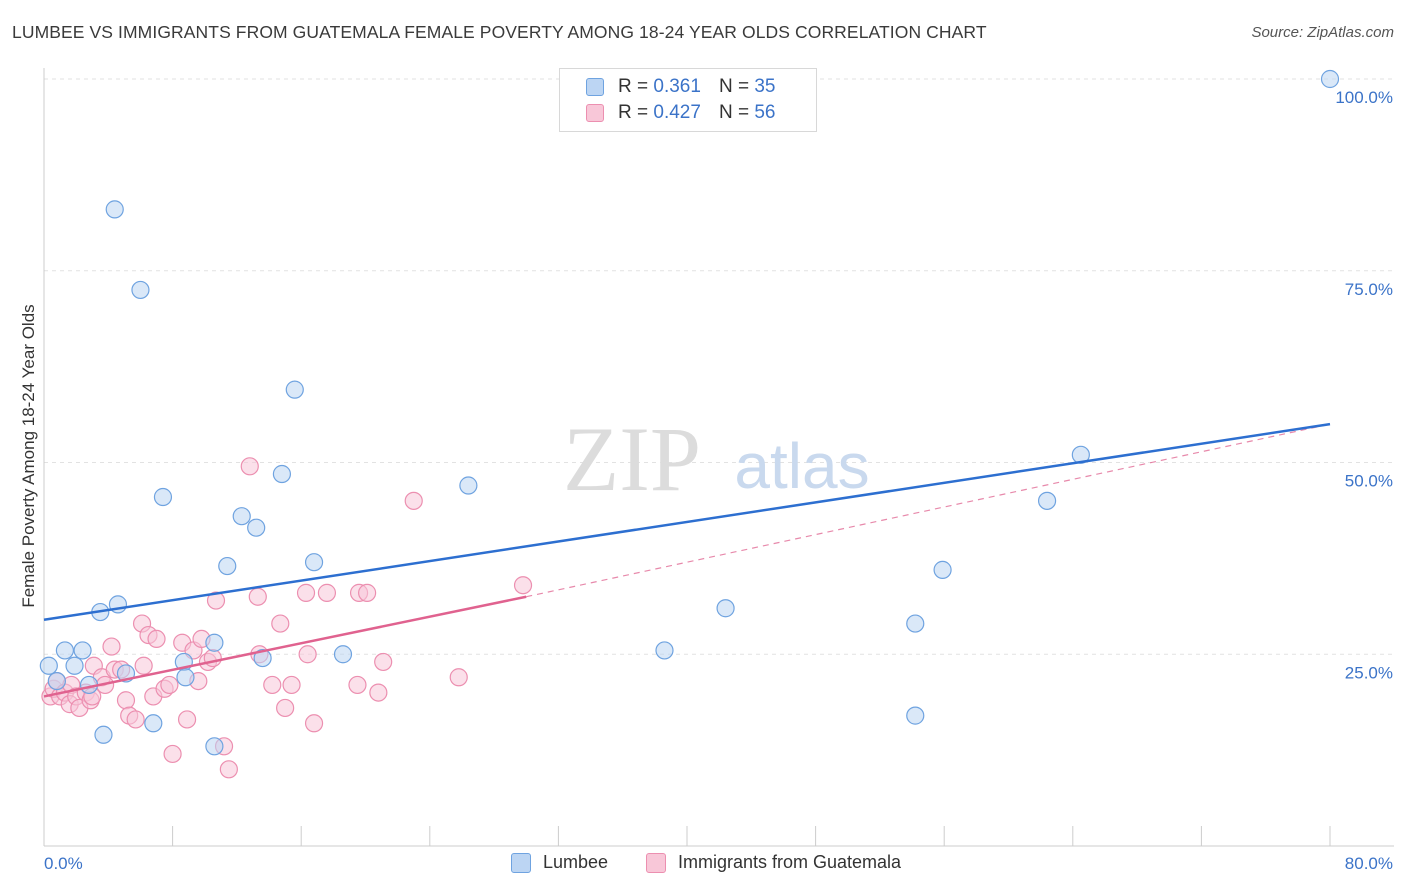 The width and height of the screenshot is (1406, 892). I want to click on bottom-legend-swatch-guatemala, so click(656, 862).